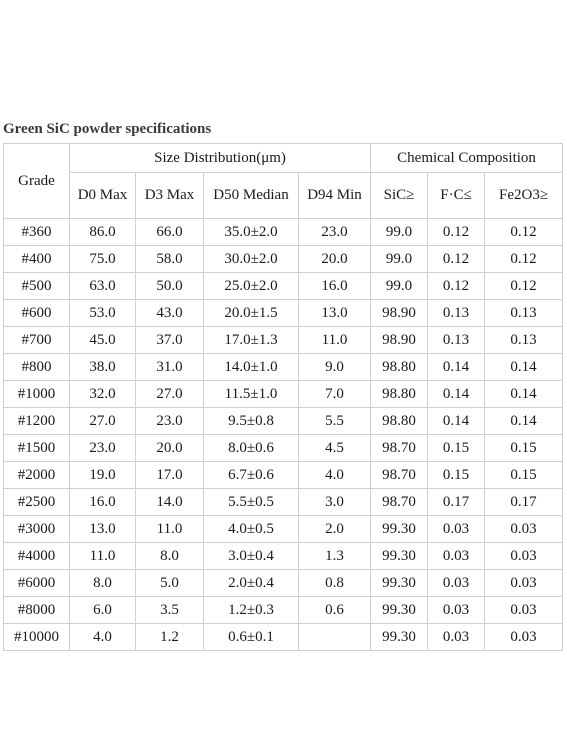 The height and width of the screenshot is (748, 567). What do you see at coordinates (102, 232) in the screenshot?
I see `cell-d0: 86.0` at bounding box center [102, 232].